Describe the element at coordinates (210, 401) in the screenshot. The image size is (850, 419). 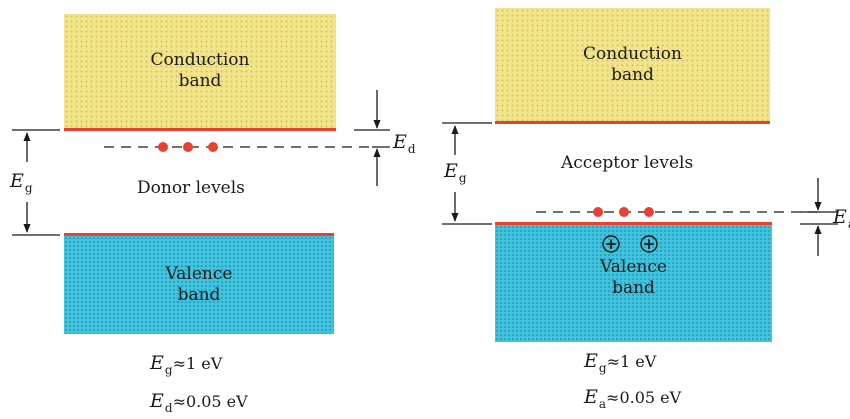
I see `donor-formula-value: ≈0.05 eV` at that location.